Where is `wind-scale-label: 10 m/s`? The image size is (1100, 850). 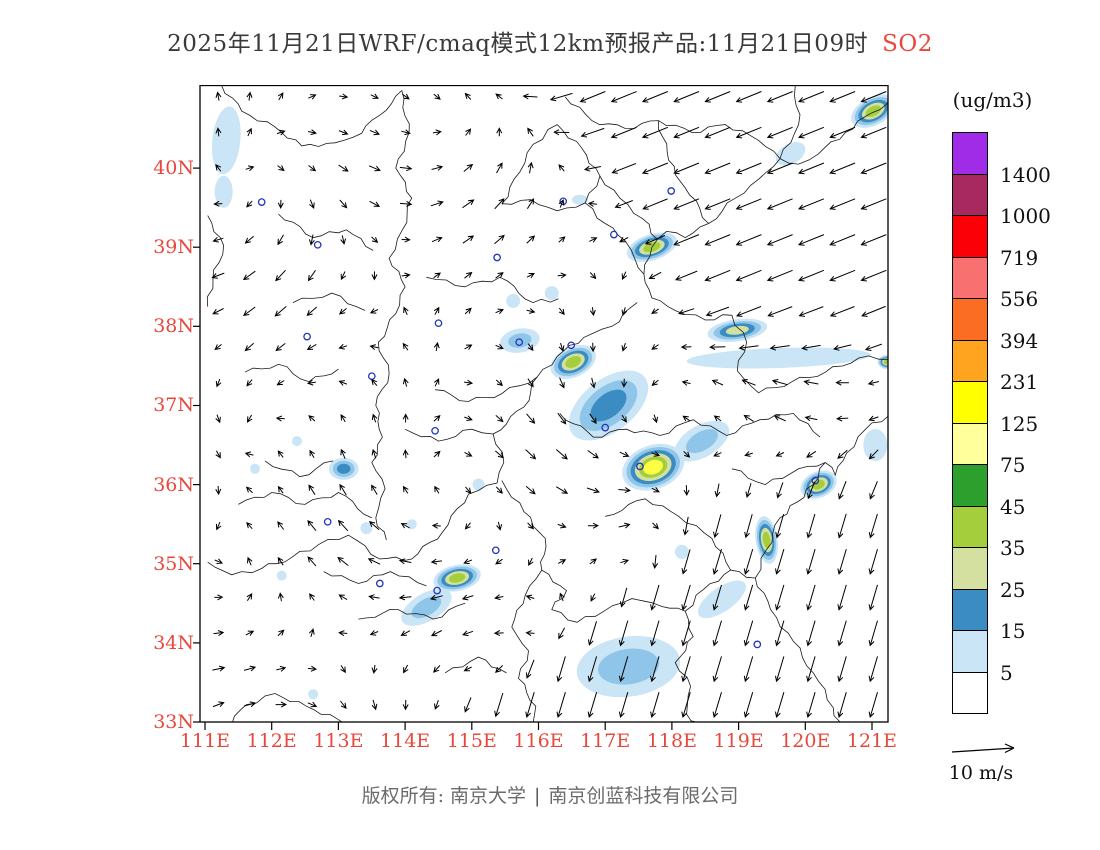
wind-scale-label: 10 m/s is located at coordinates (981, 773).